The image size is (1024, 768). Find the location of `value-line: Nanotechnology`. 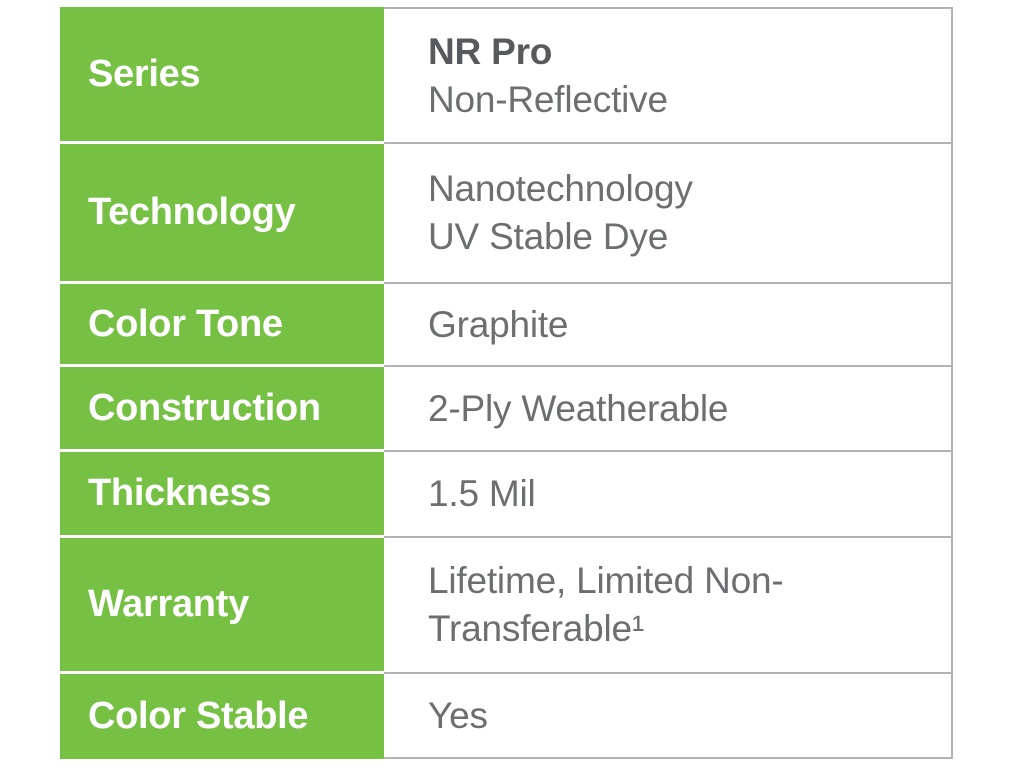

value-line: Nanotechnology is located at coordinates (560, 188).